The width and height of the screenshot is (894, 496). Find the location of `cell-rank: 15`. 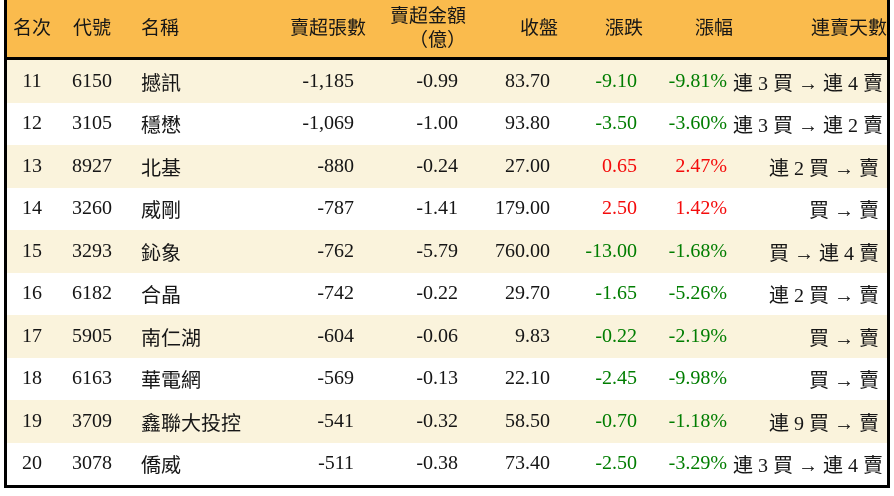

cell-rank: 15 is located at coordinates (32, 250).